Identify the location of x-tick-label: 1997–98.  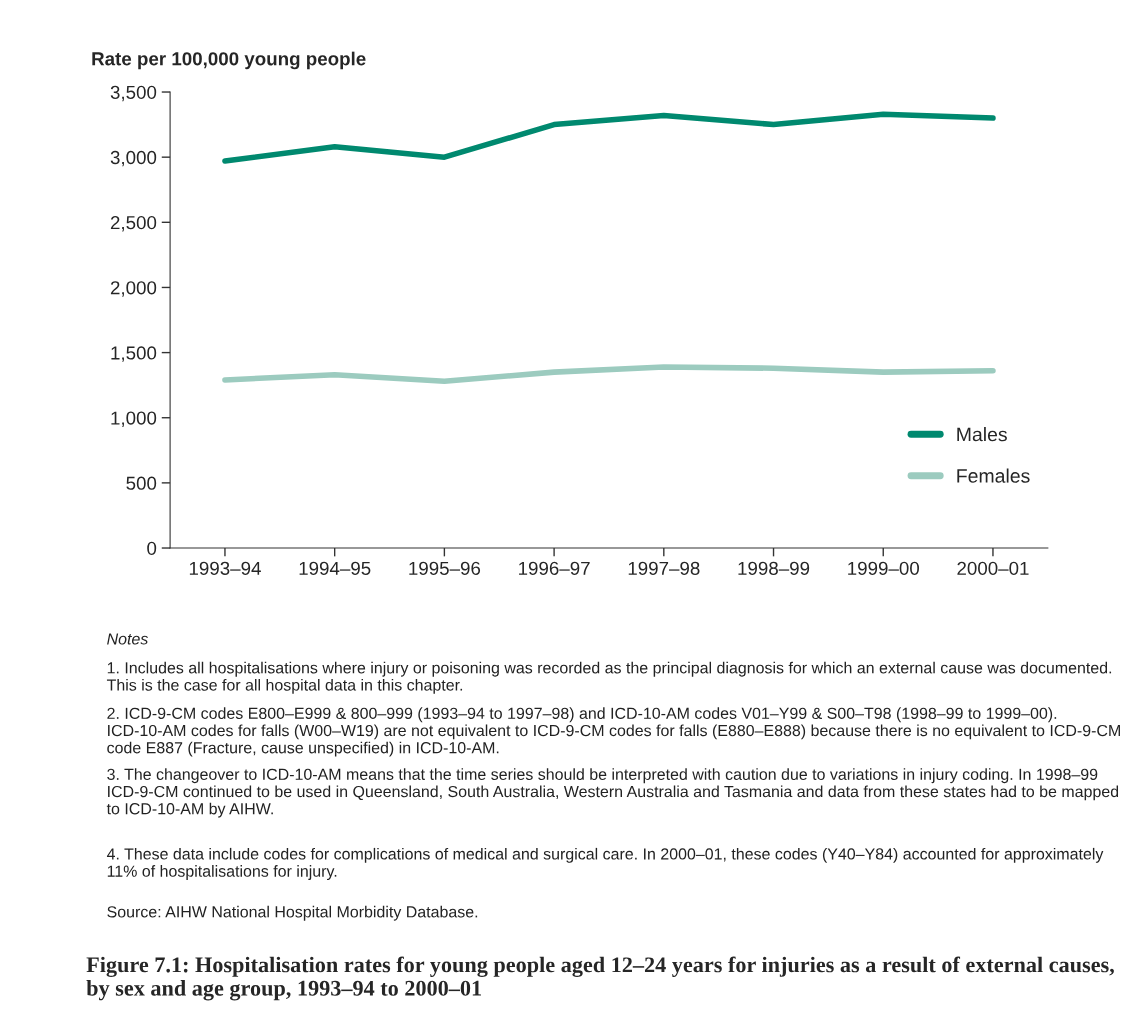
(664, 568).